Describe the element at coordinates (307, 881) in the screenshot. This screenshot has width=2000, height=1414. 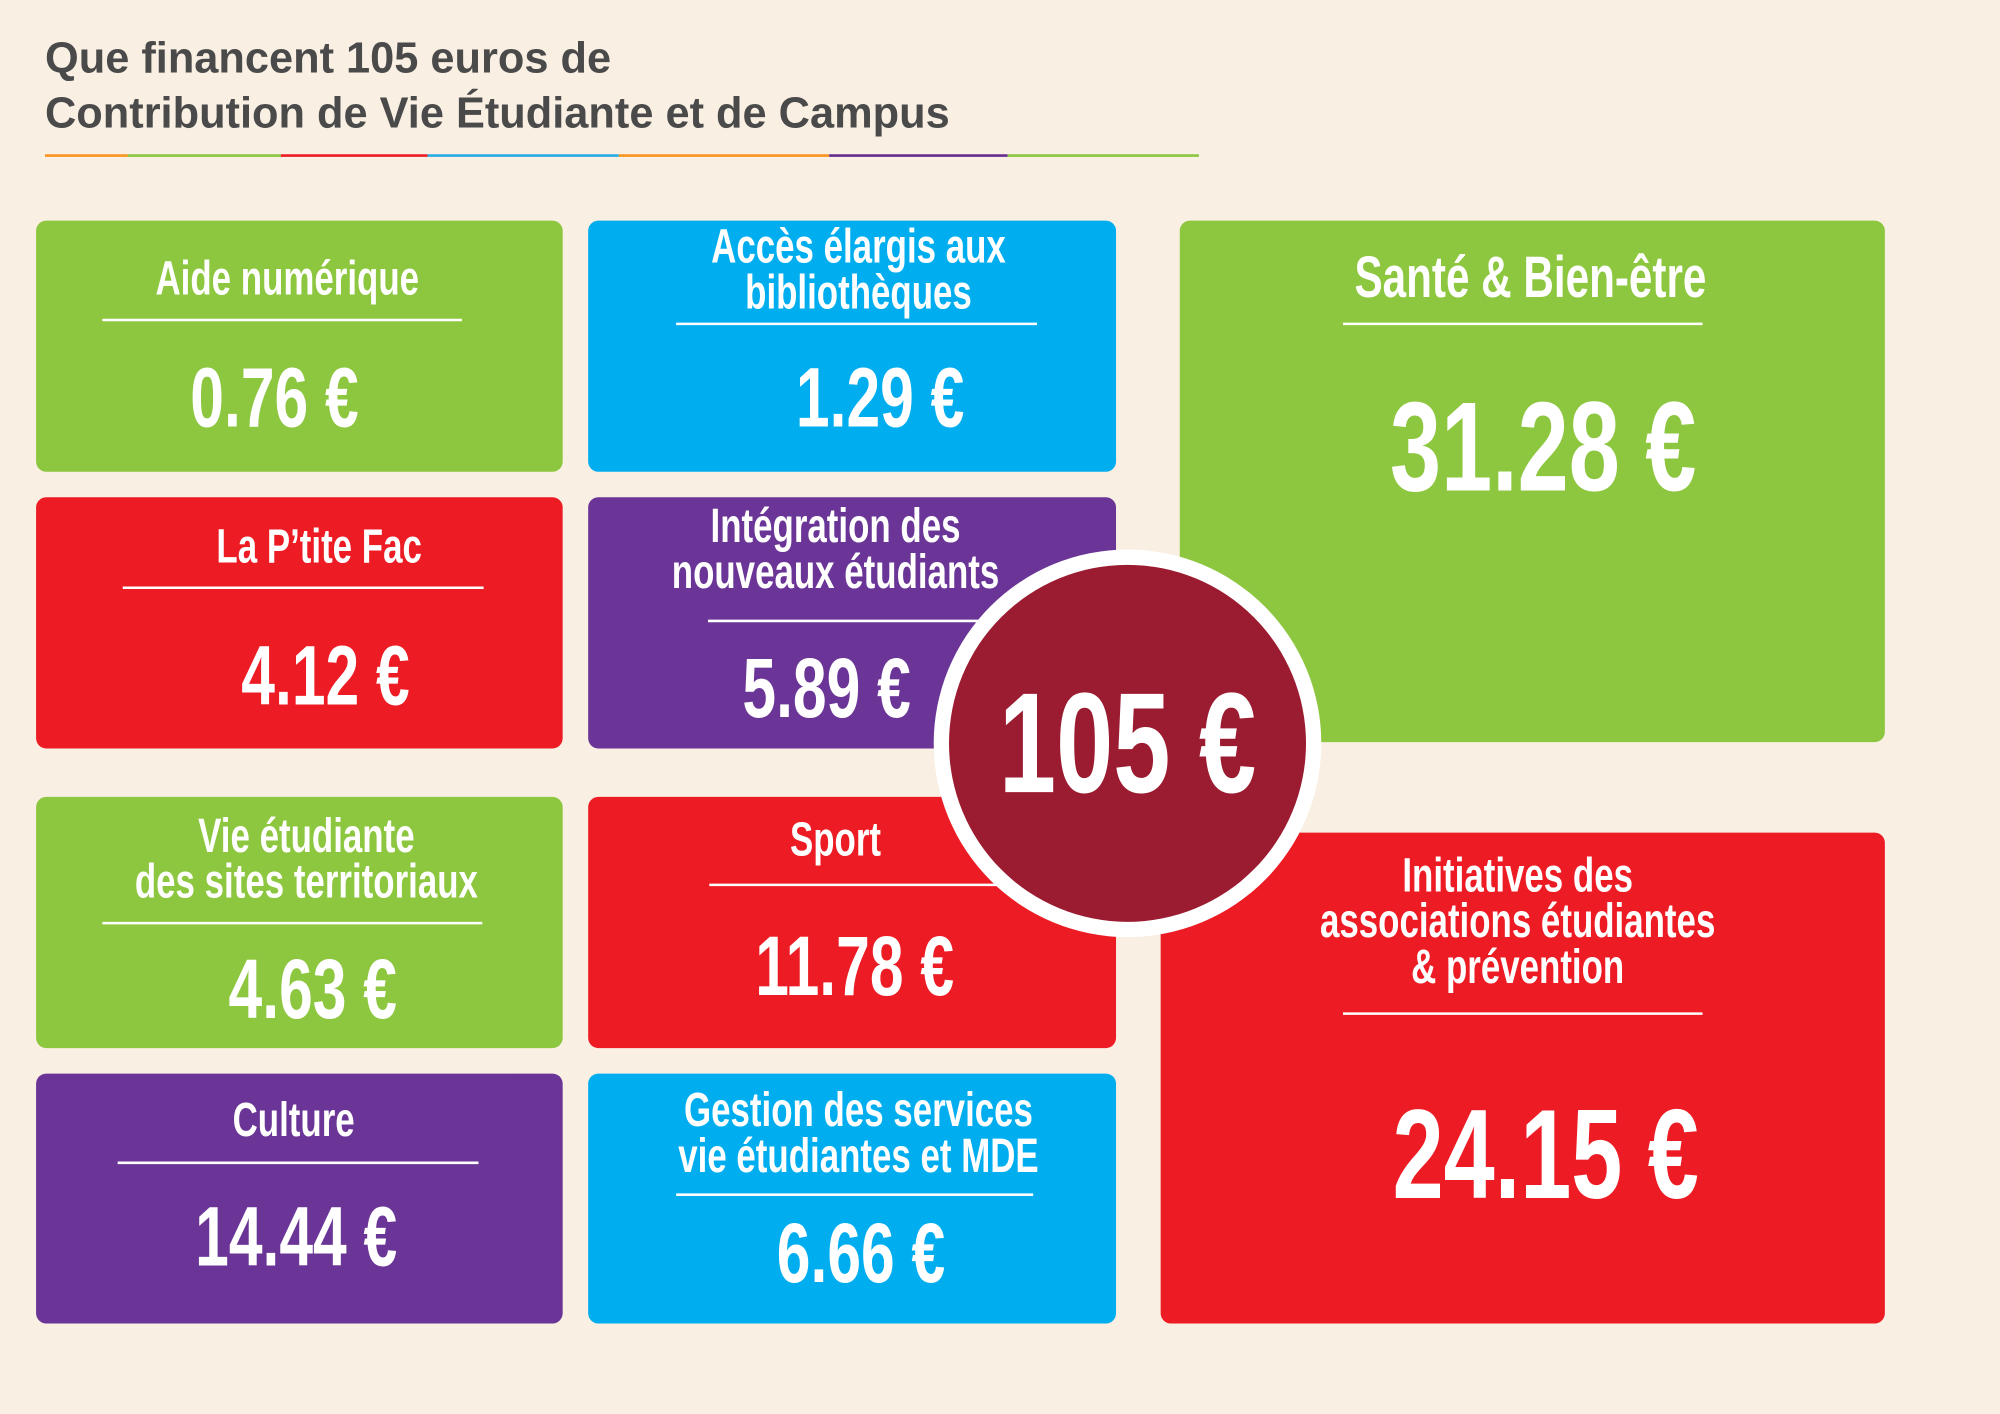
I see `tile-label: des sites territoriaux` at that location.